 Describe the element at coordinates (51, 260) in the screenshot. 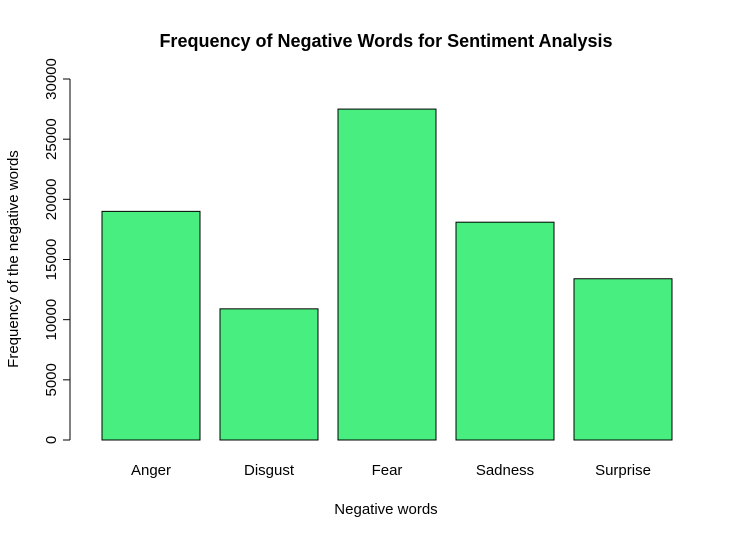

I see `y-tick-label-15000: 15000` at that location.